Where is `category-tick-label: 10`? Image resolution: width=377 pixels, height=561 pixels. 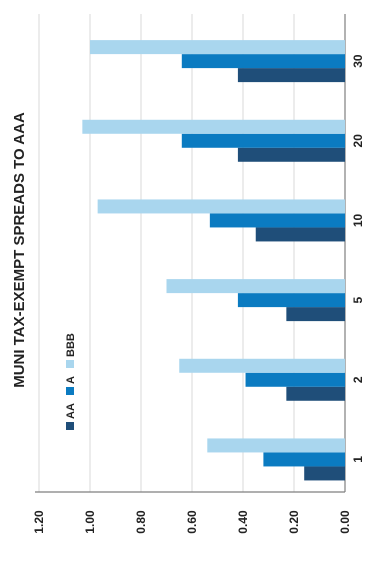
category-tick-label: 10 is located at coordinates (358, 220).